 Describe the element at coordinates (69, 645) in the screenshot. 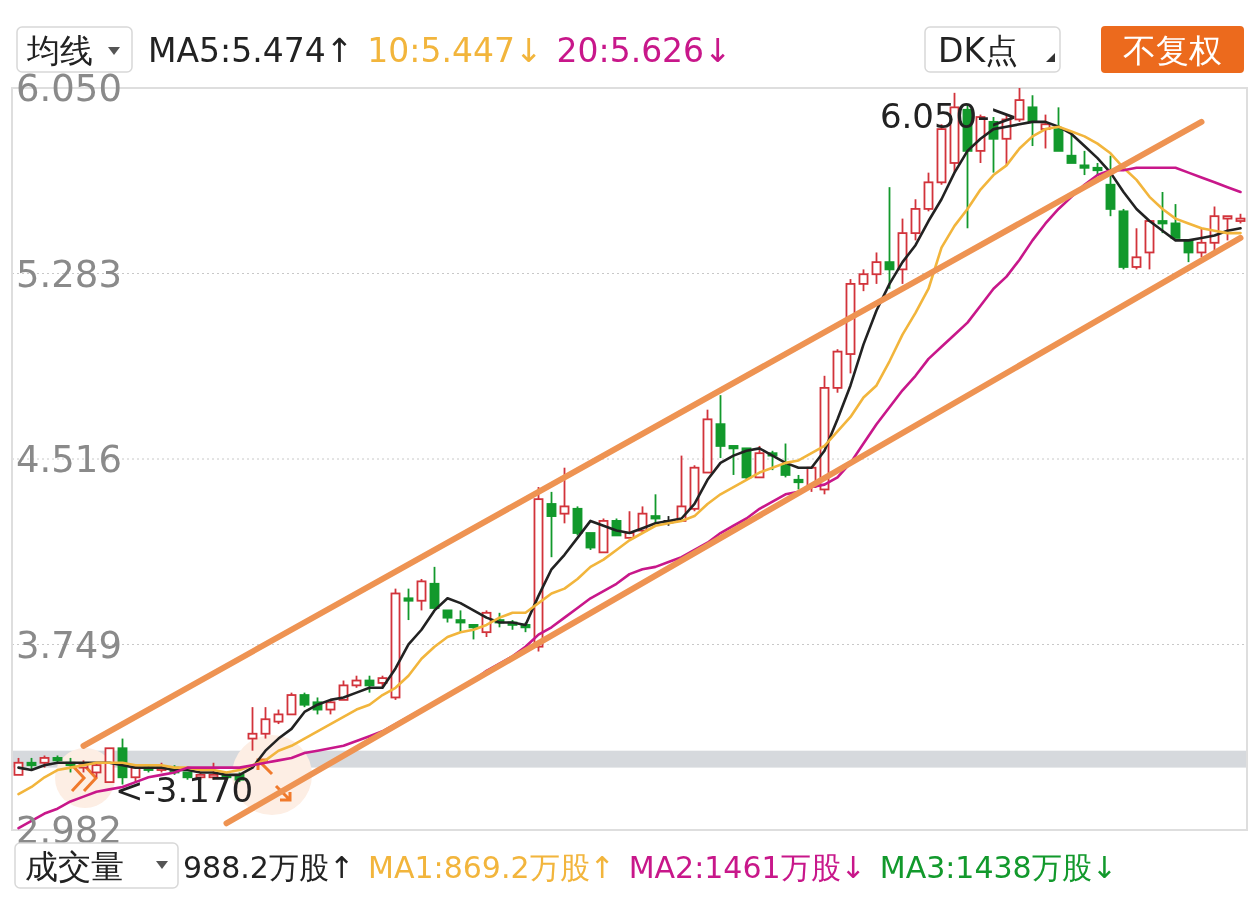

I see `y-tick-label: 3.749` at that location.